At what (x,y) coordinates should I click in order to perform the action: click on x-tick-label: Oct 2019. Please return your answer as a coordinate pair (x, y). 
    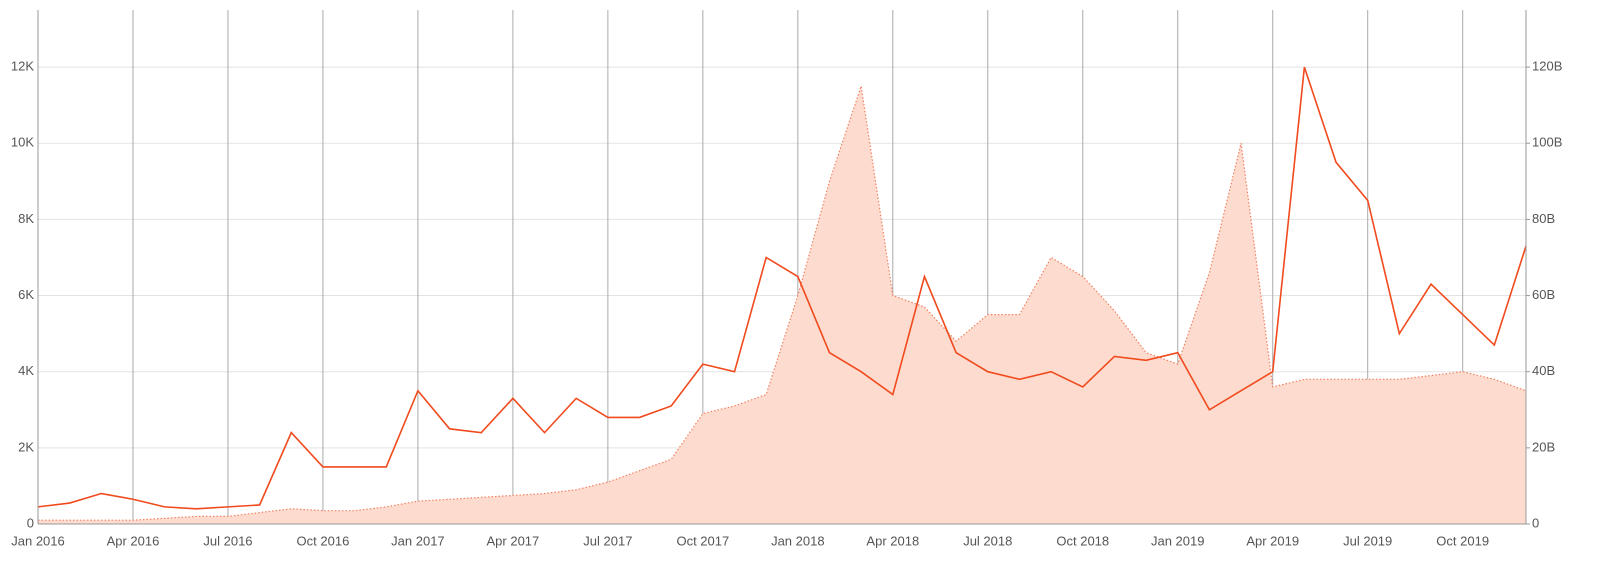
    Looking at the image, I should click on (1462, 540).